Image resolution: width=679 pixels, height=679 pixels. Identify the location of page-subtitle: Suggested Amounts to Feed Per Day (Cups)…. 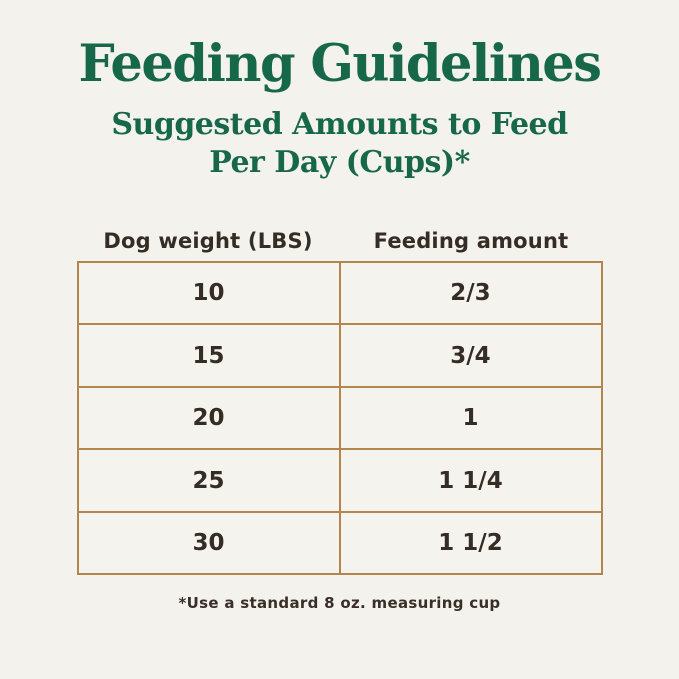
(339, 144).